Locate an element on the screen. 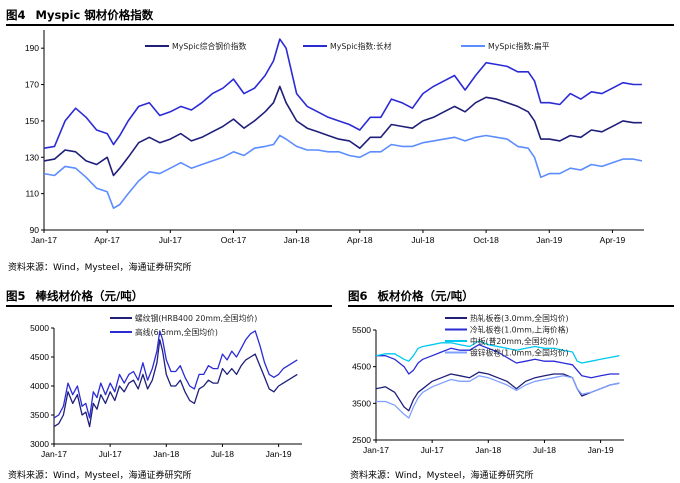 This screenshot has height=483, width=680. figure4-header: 图4 Myspic 钢材价格指数 is located at coordinates (84, 15).